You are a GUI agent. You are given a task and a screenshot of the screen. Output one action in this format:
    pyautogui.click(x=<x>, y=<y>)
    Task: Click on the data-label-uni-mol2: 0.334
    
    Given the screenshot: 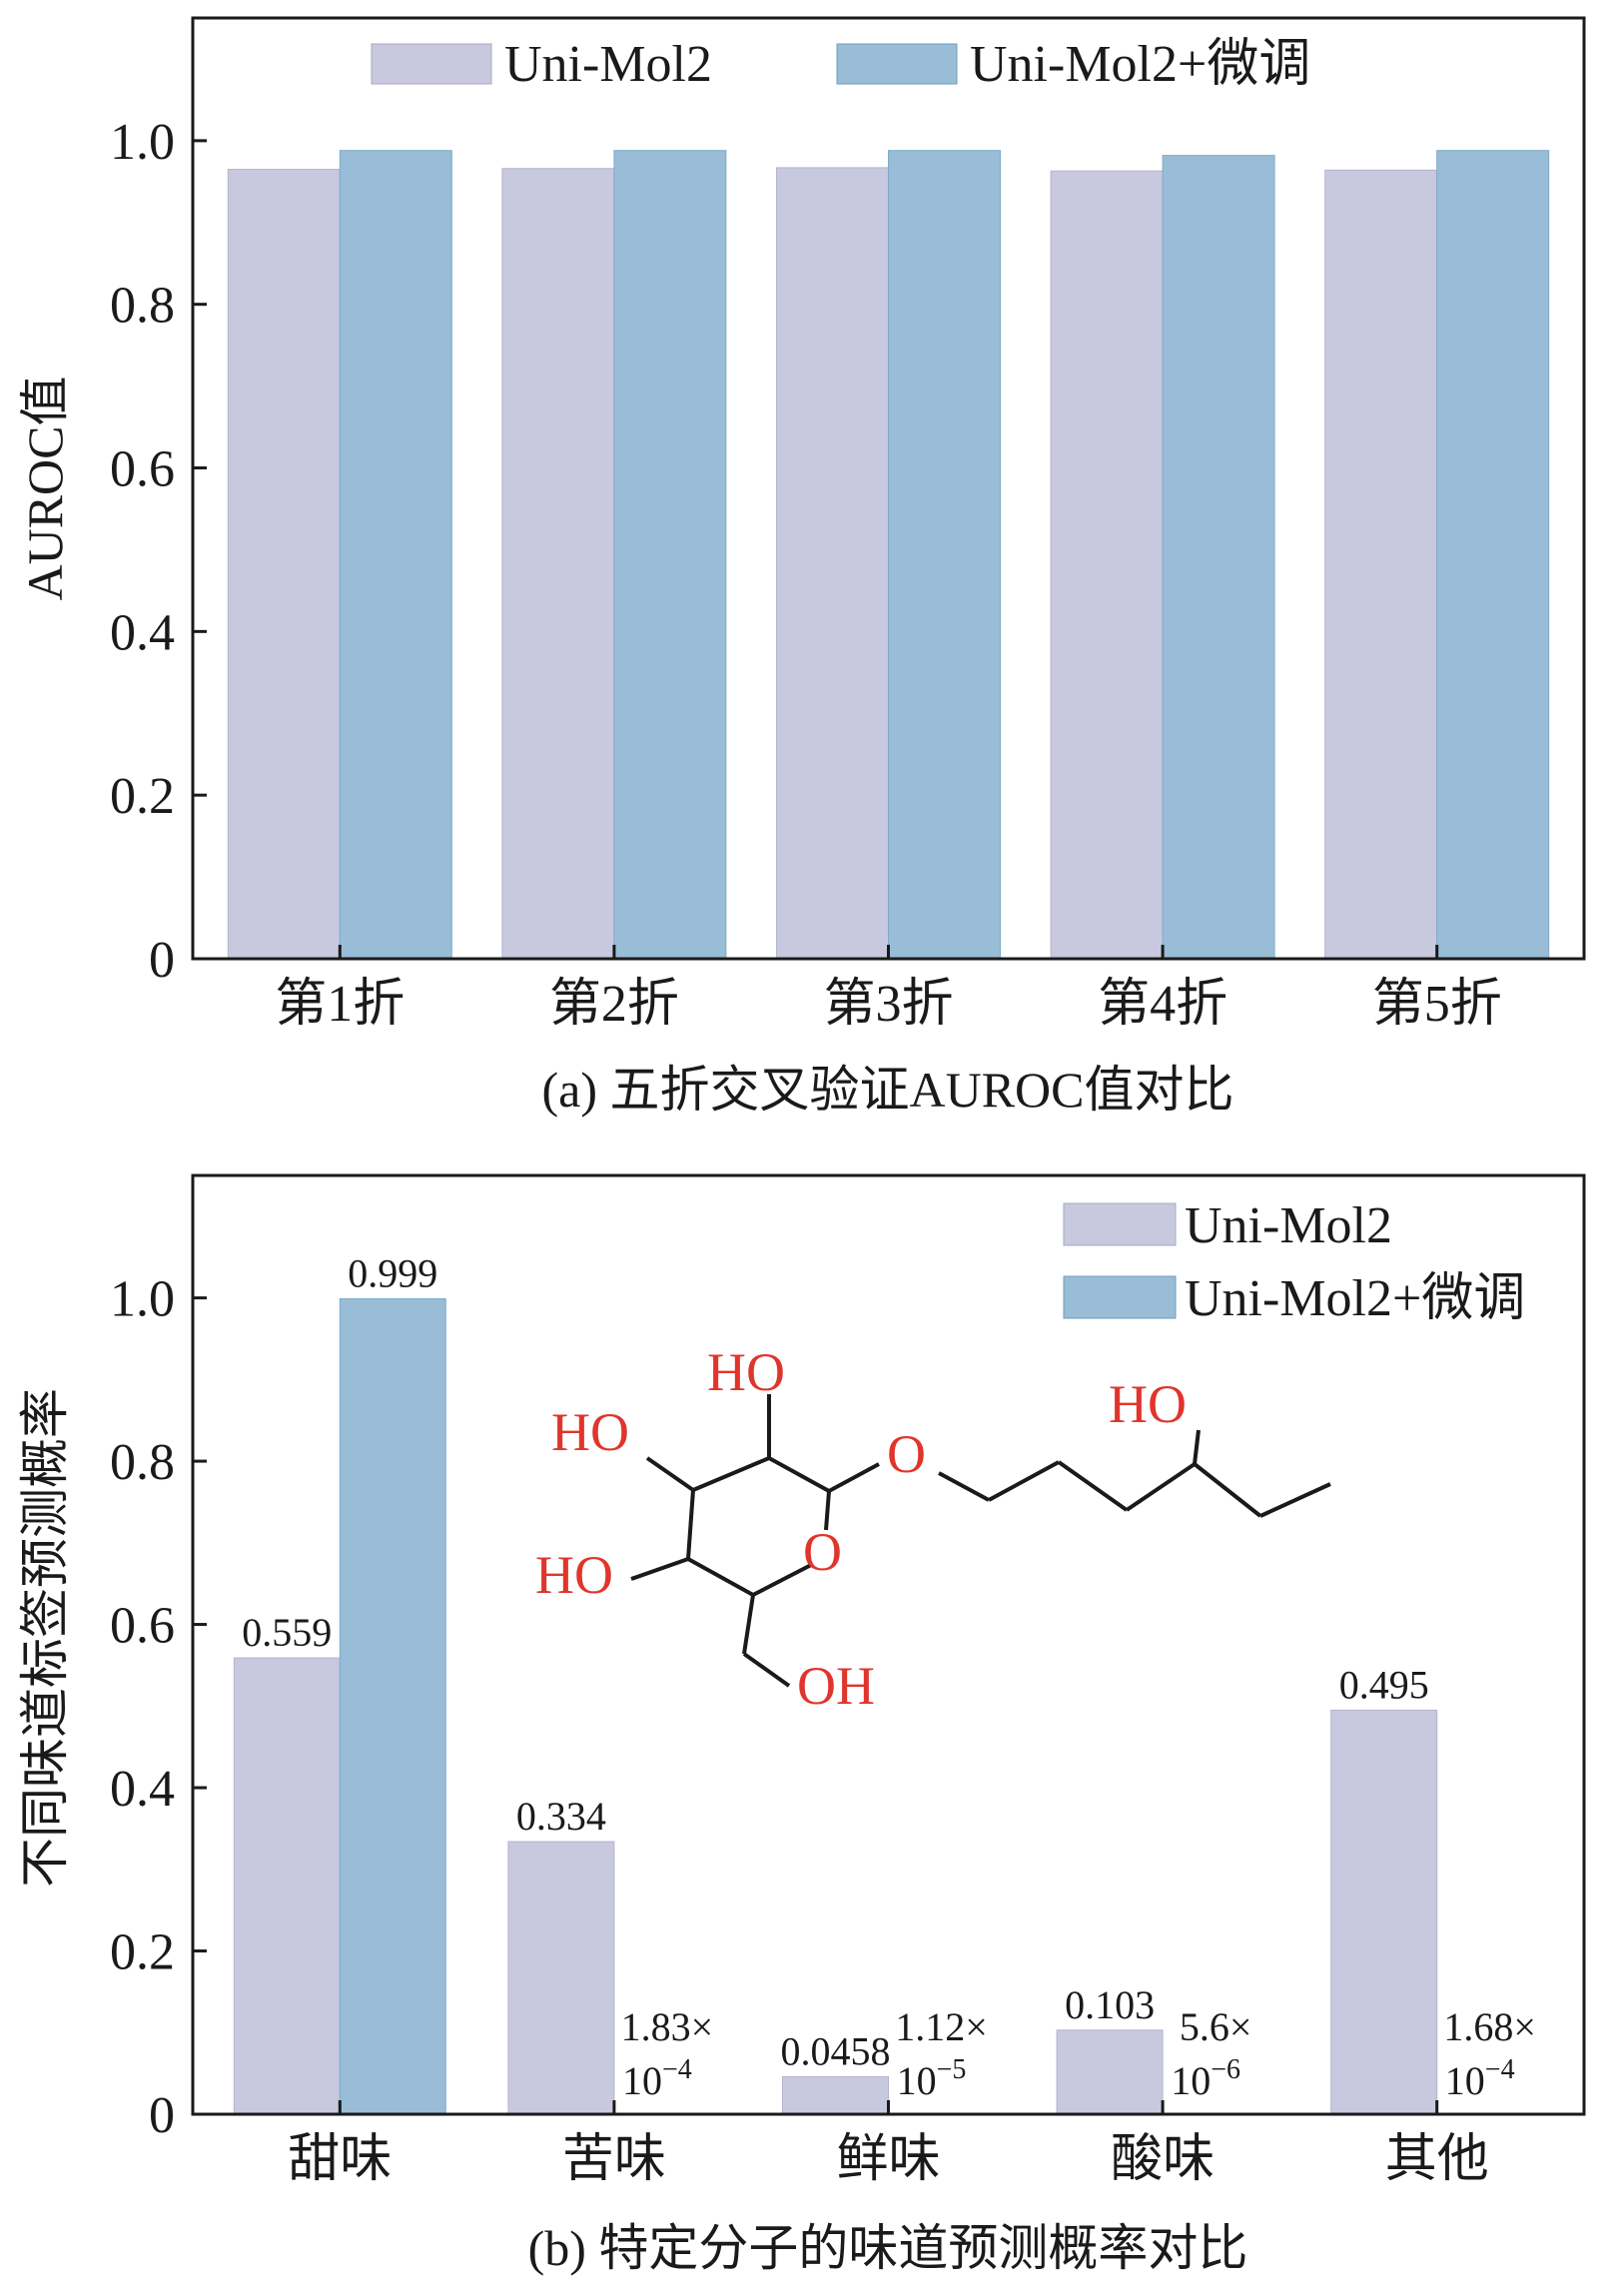 What is the action you would take?
    pyautogui.click(x=561, y=1816)
    